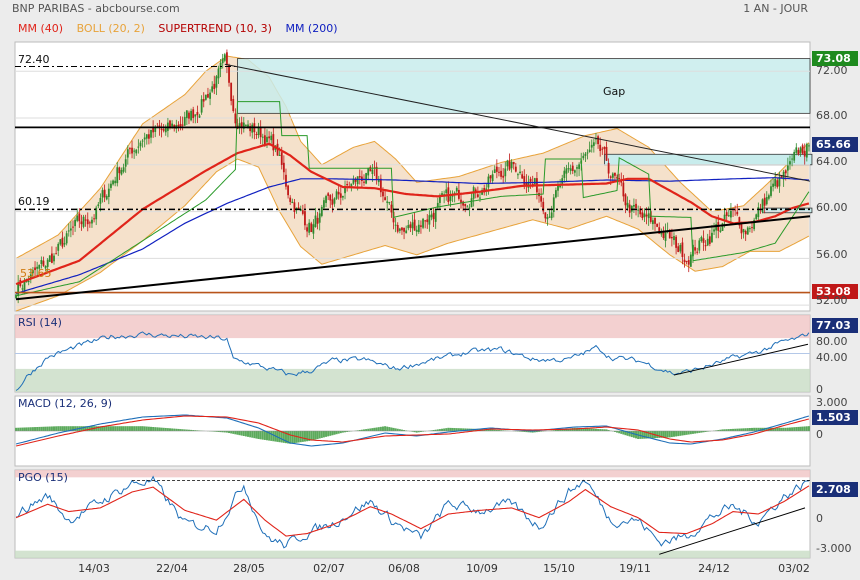 This screenshot has width=860, height=580. Describe the element at coordinates (40, 322) in the screenshot. I see `rsi-panel-title: RSI (14)` at that location.